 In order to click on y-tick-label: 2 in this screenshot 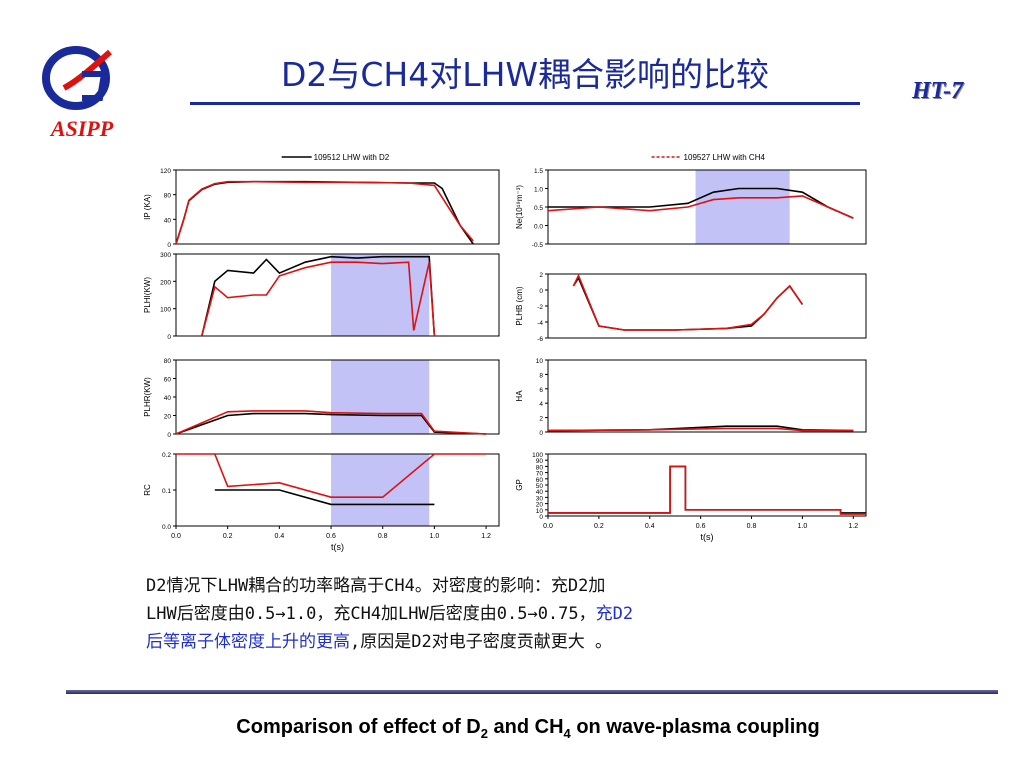, I will do `click(541, 275)`.